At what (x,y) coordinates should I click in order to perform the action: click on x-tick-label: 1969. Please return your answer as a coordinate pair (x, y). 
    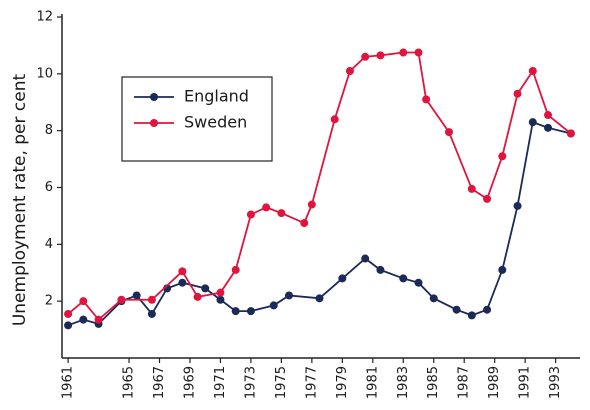
    Looking at the image, I should click on (189, 382).